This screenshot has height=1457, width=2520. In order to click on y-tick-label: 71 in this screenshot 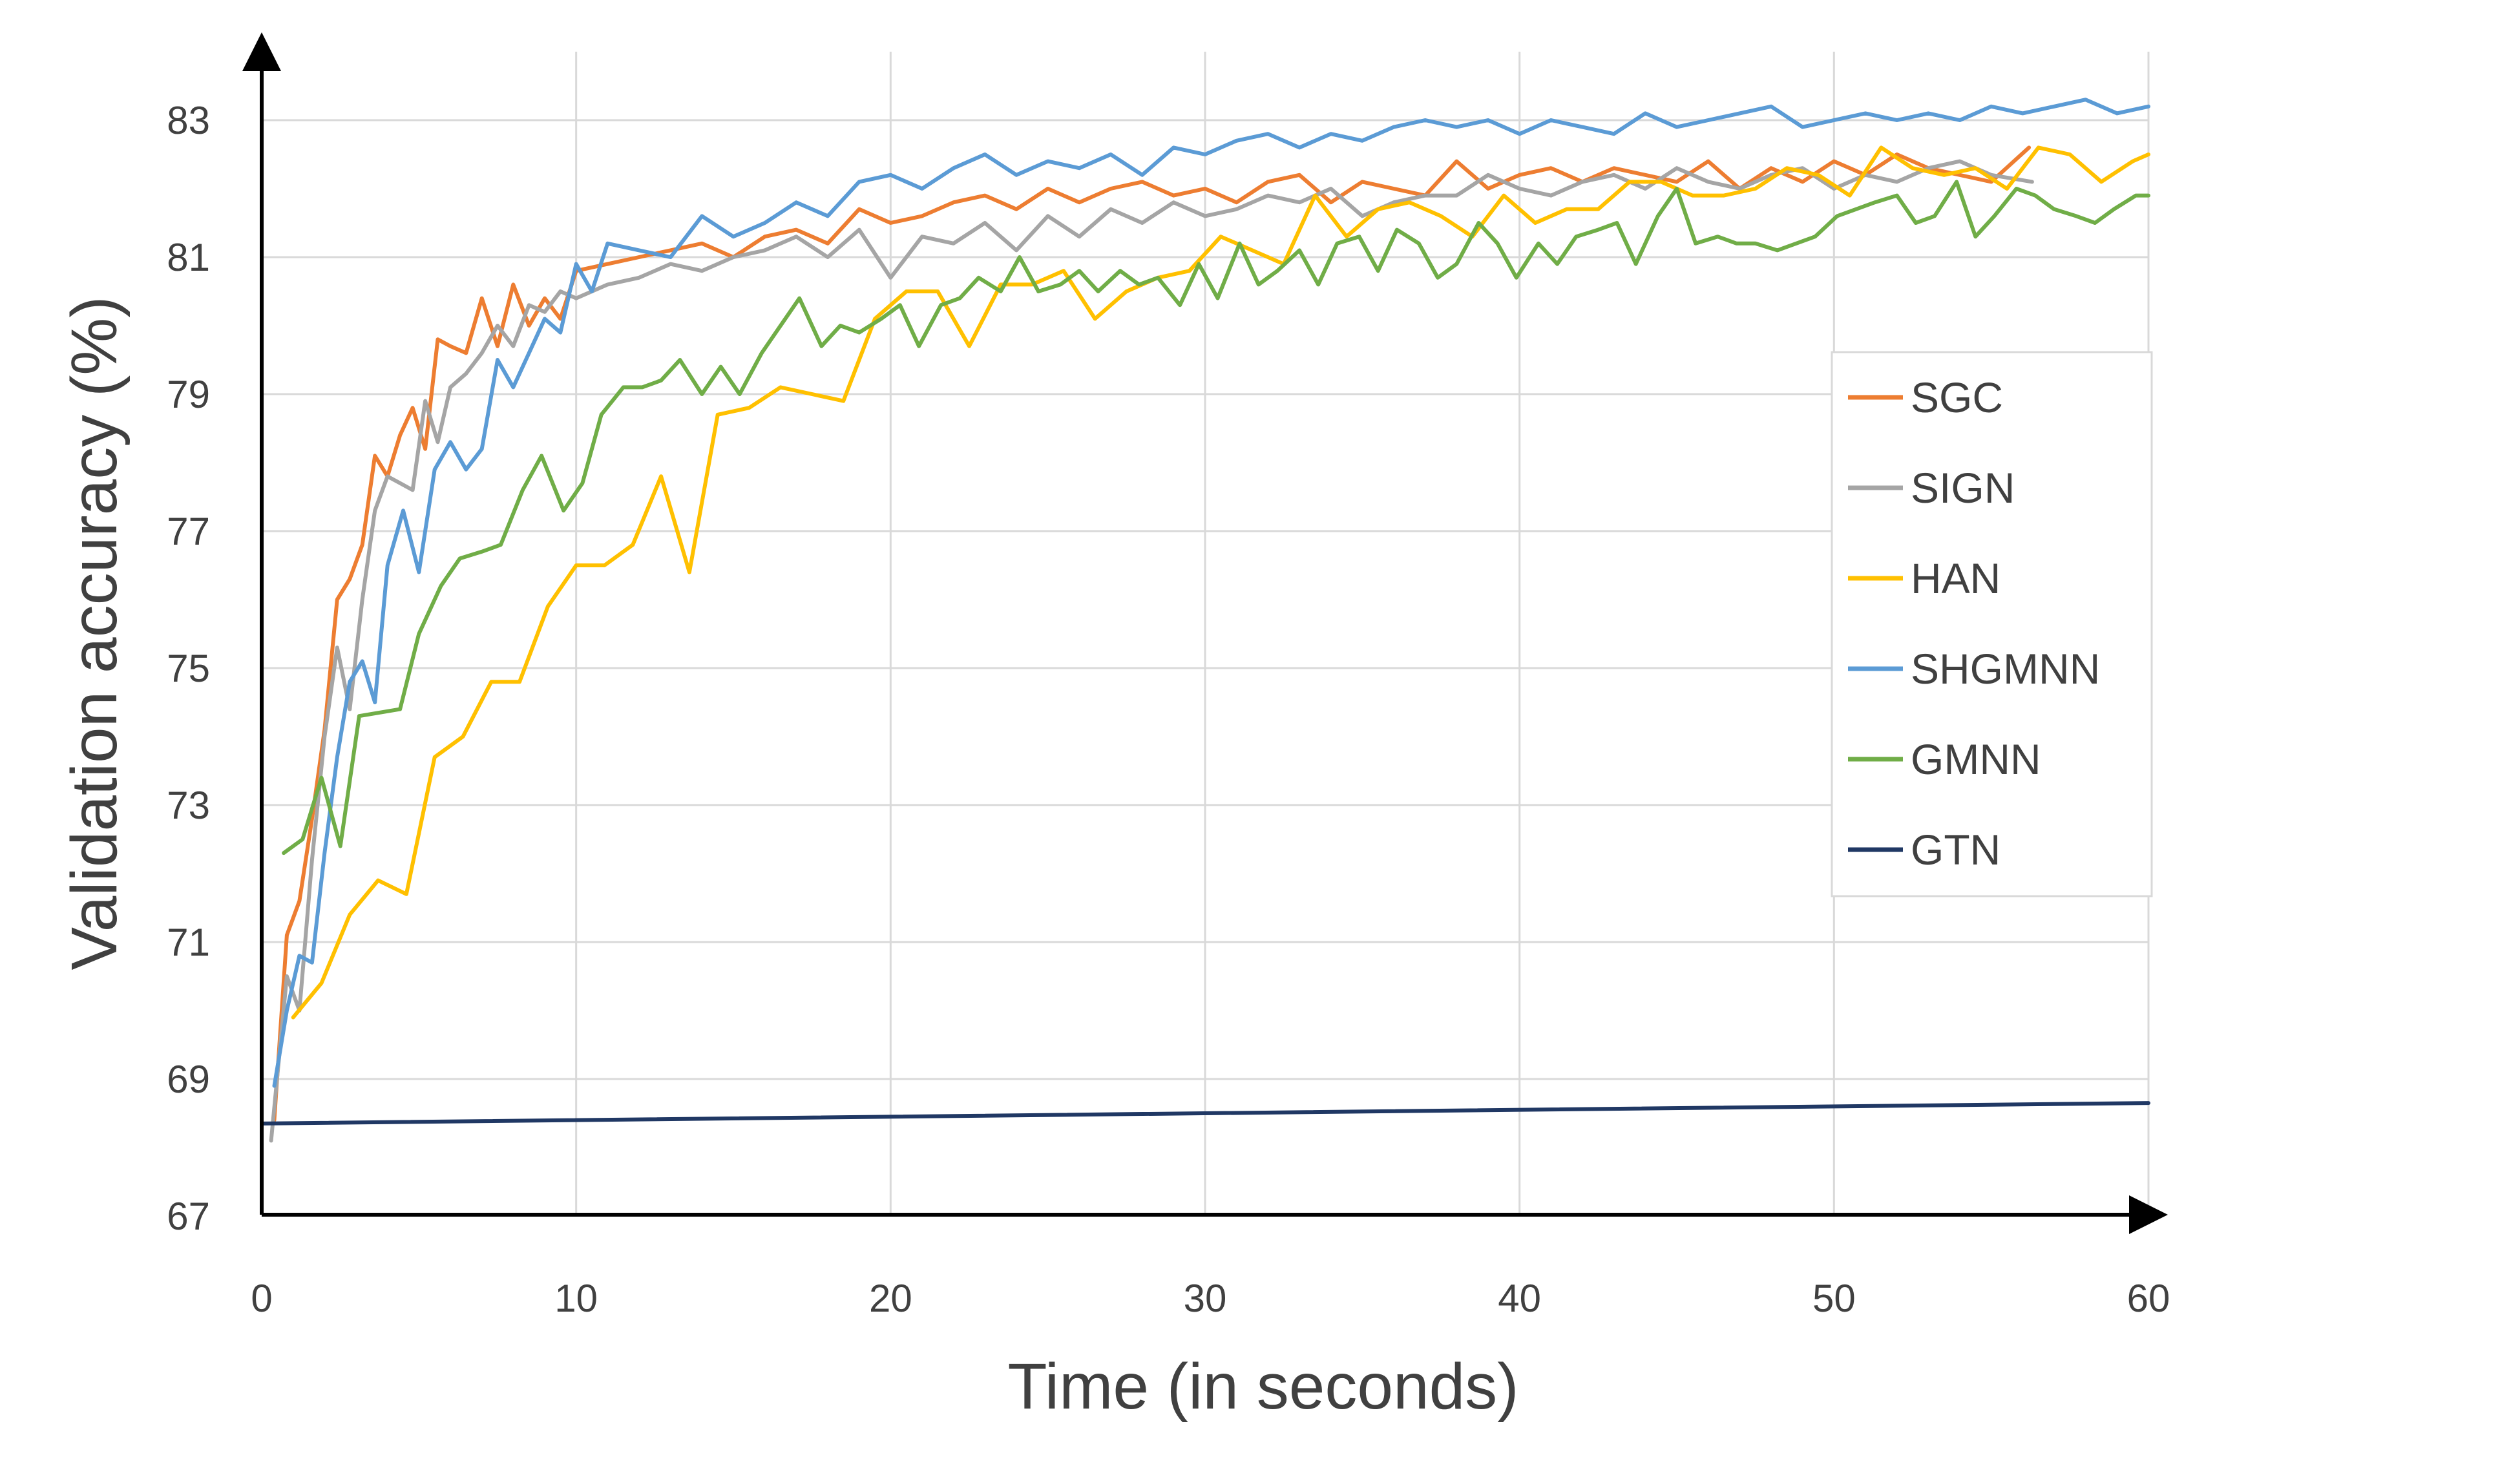, I will do `click(188, 942)`.